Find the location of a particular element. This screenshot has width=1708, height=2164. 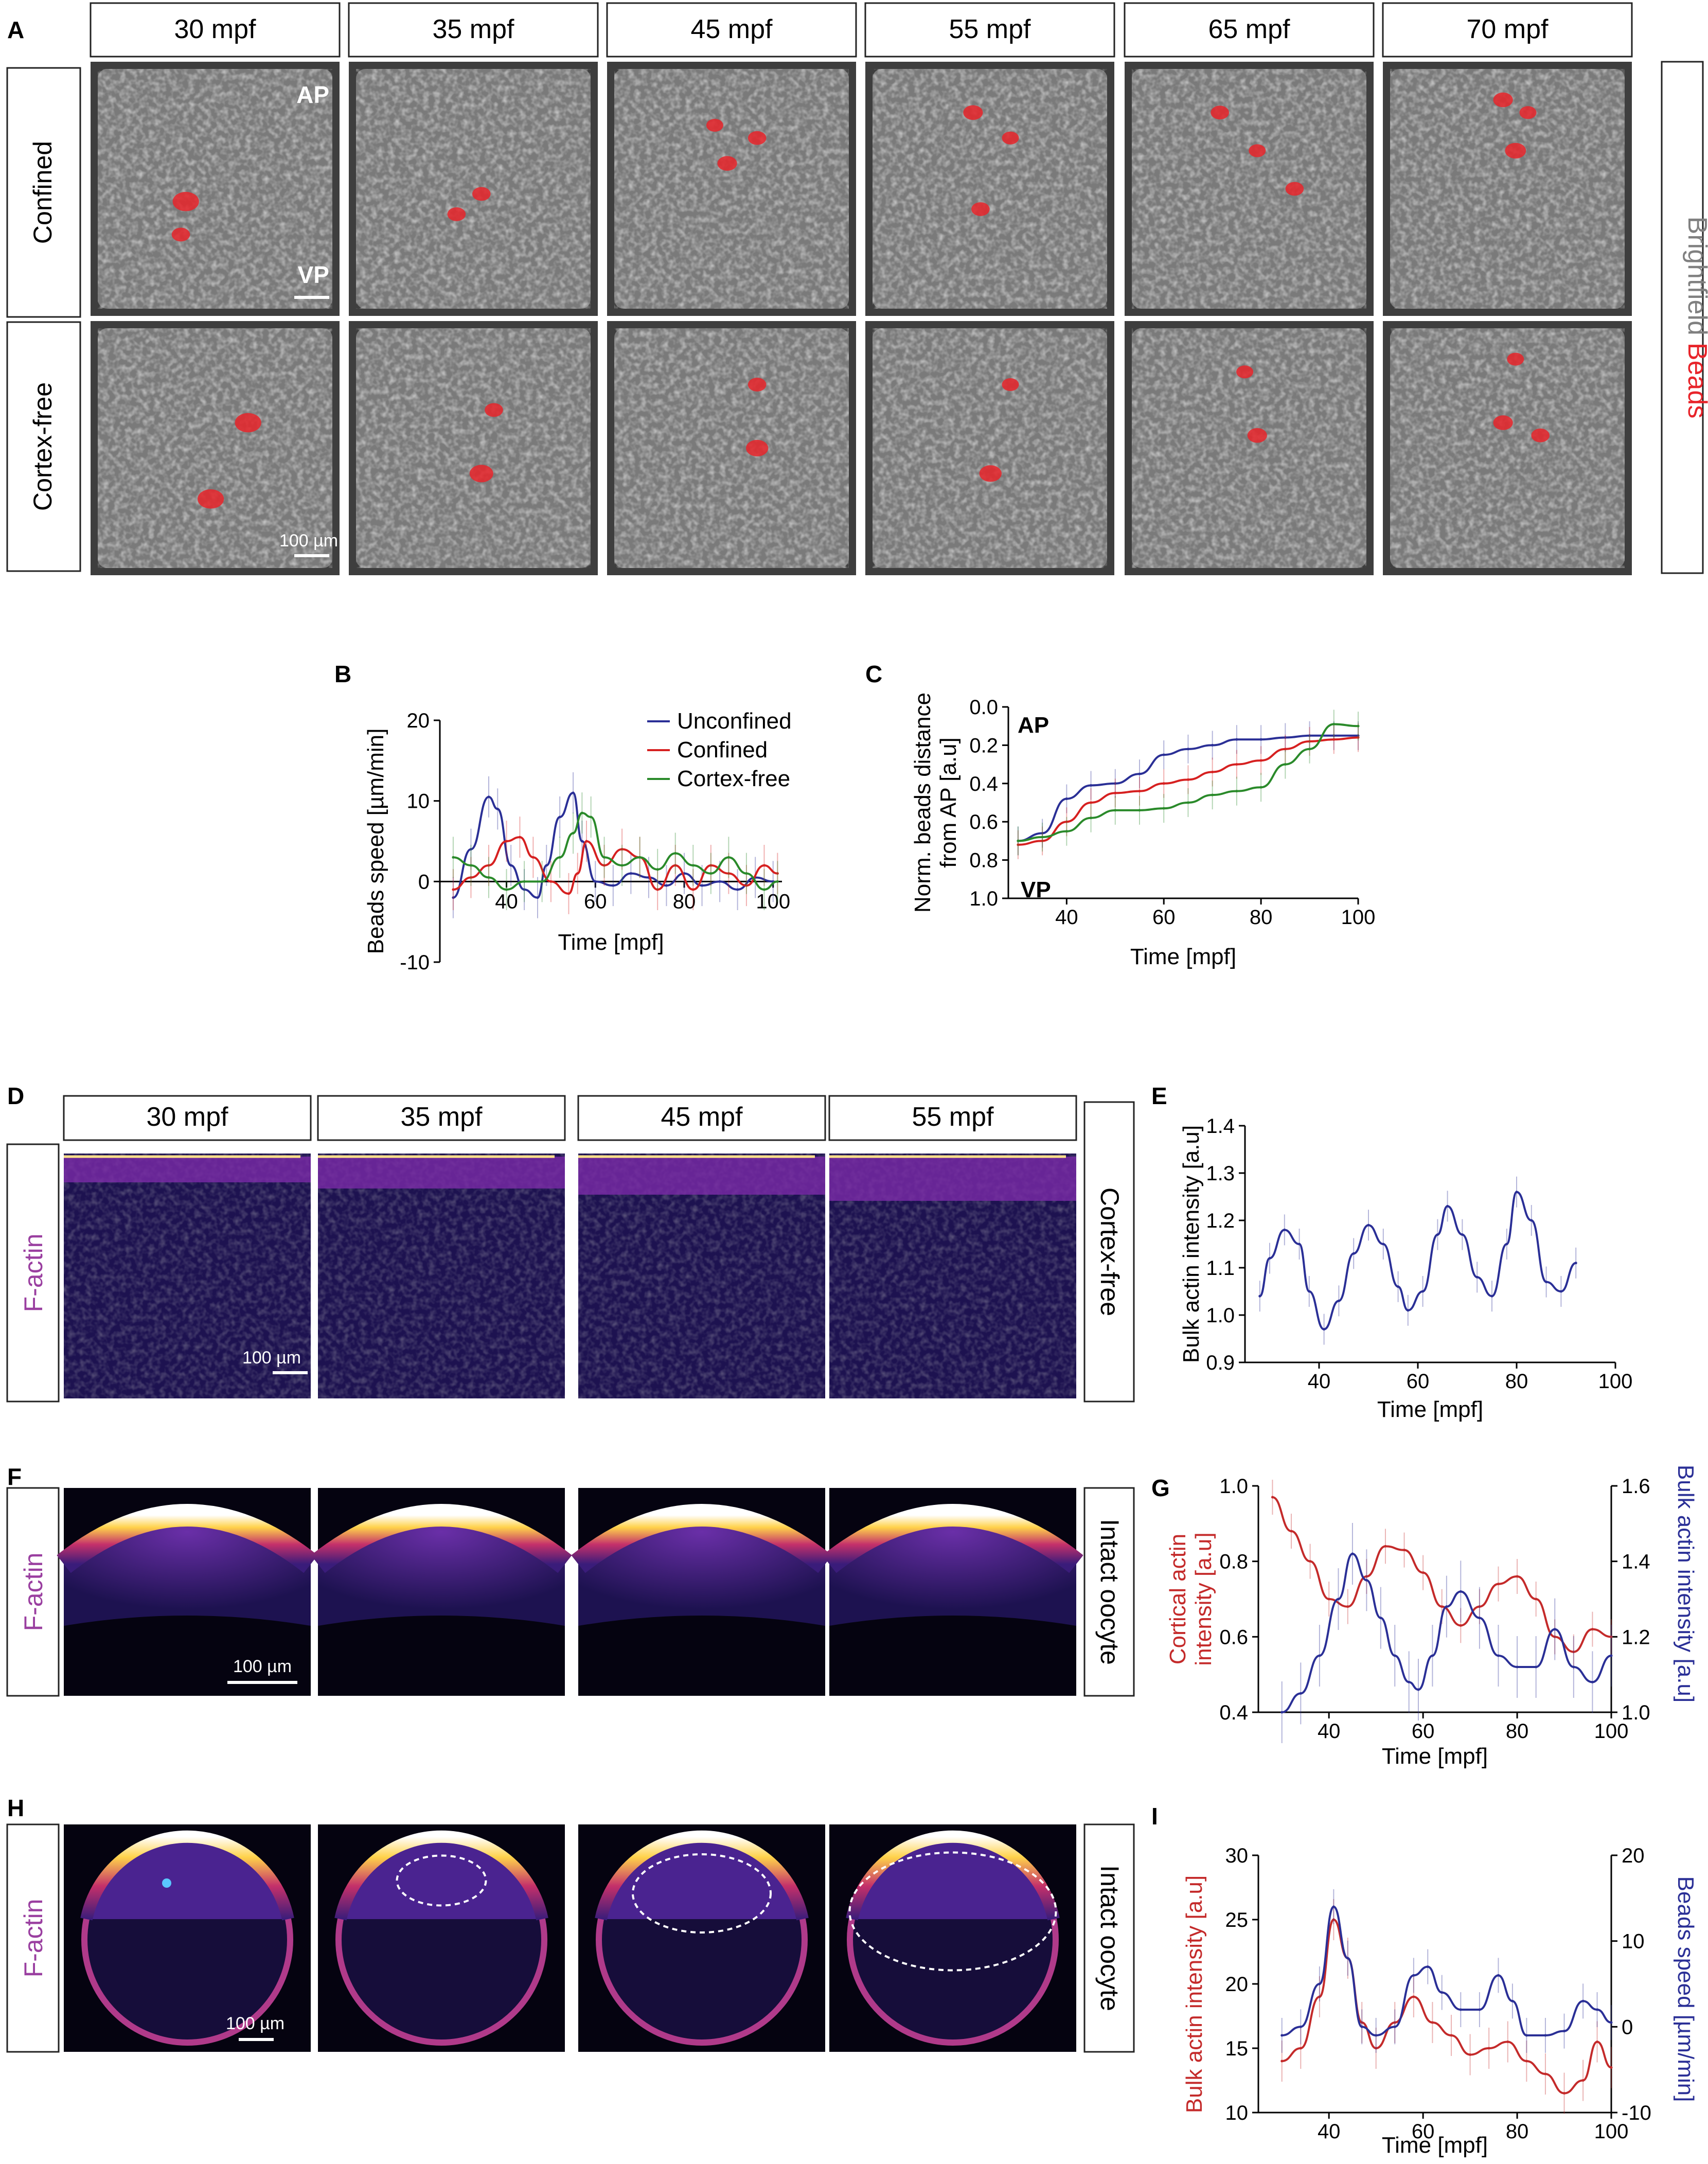

time-header-d-0: 30 mpf is located at coordinates (188, 1117).